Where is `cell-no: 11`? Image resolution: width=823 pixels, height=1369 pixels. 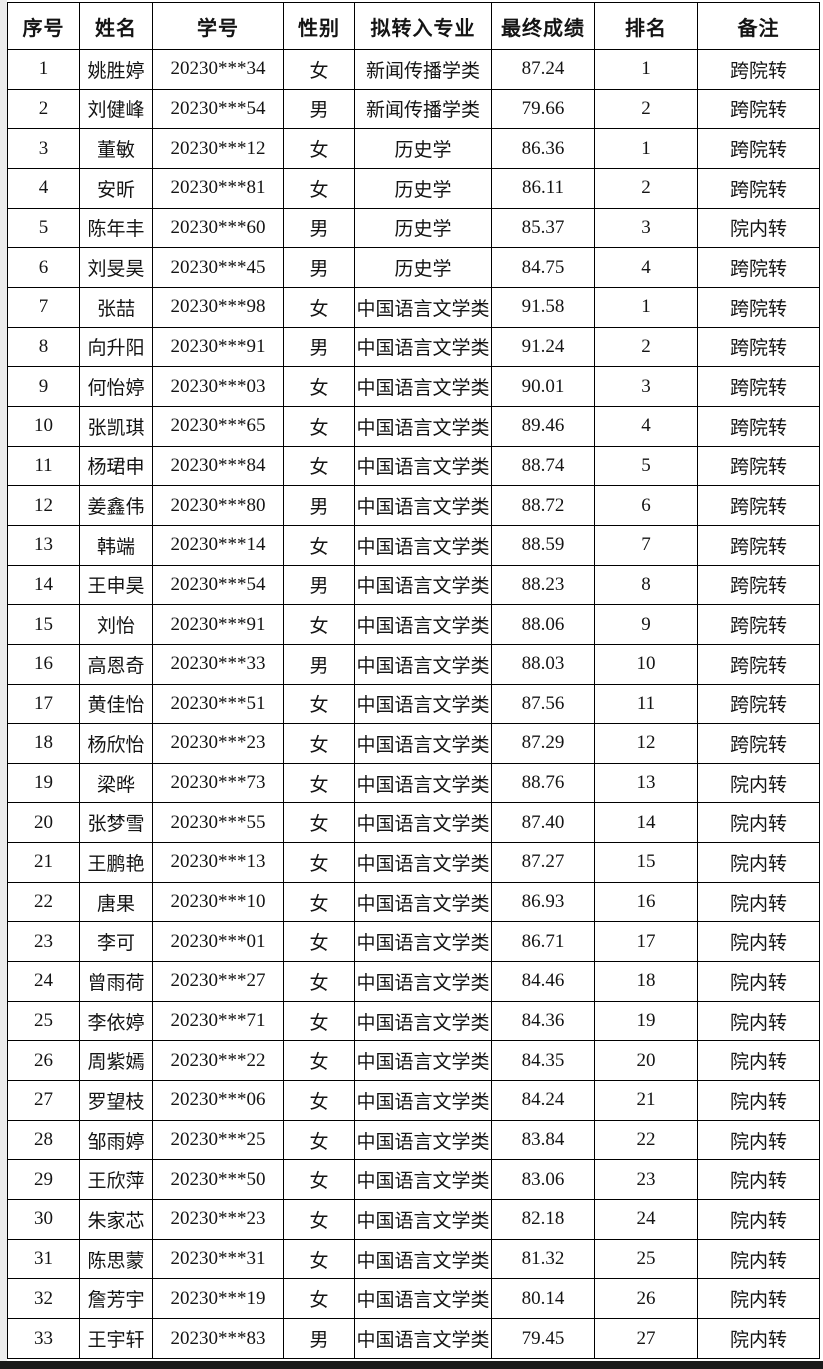
cell-no: 11 is located at coordinates (43, 466).